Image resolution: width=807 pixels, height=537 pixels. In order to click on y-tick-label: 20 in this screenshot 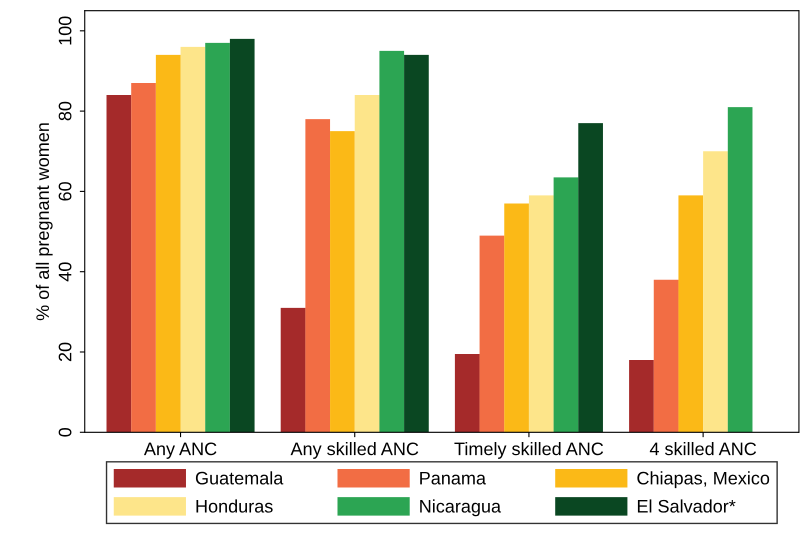, I will do `click(65, 352)`.